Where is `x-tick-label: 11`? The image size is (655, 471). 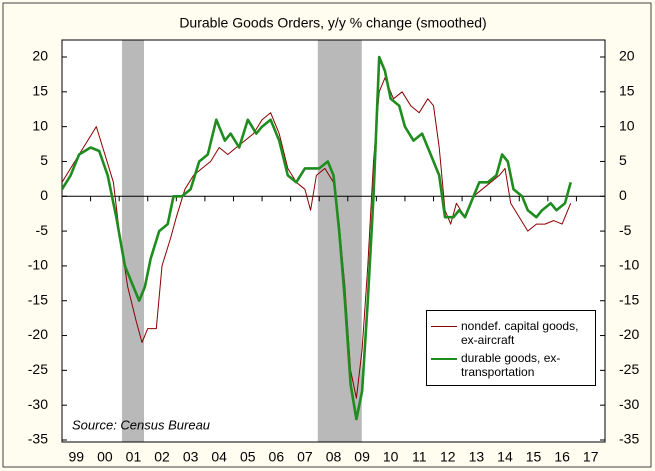 x-tick-label: 11 is located at coordinates (419, 457).